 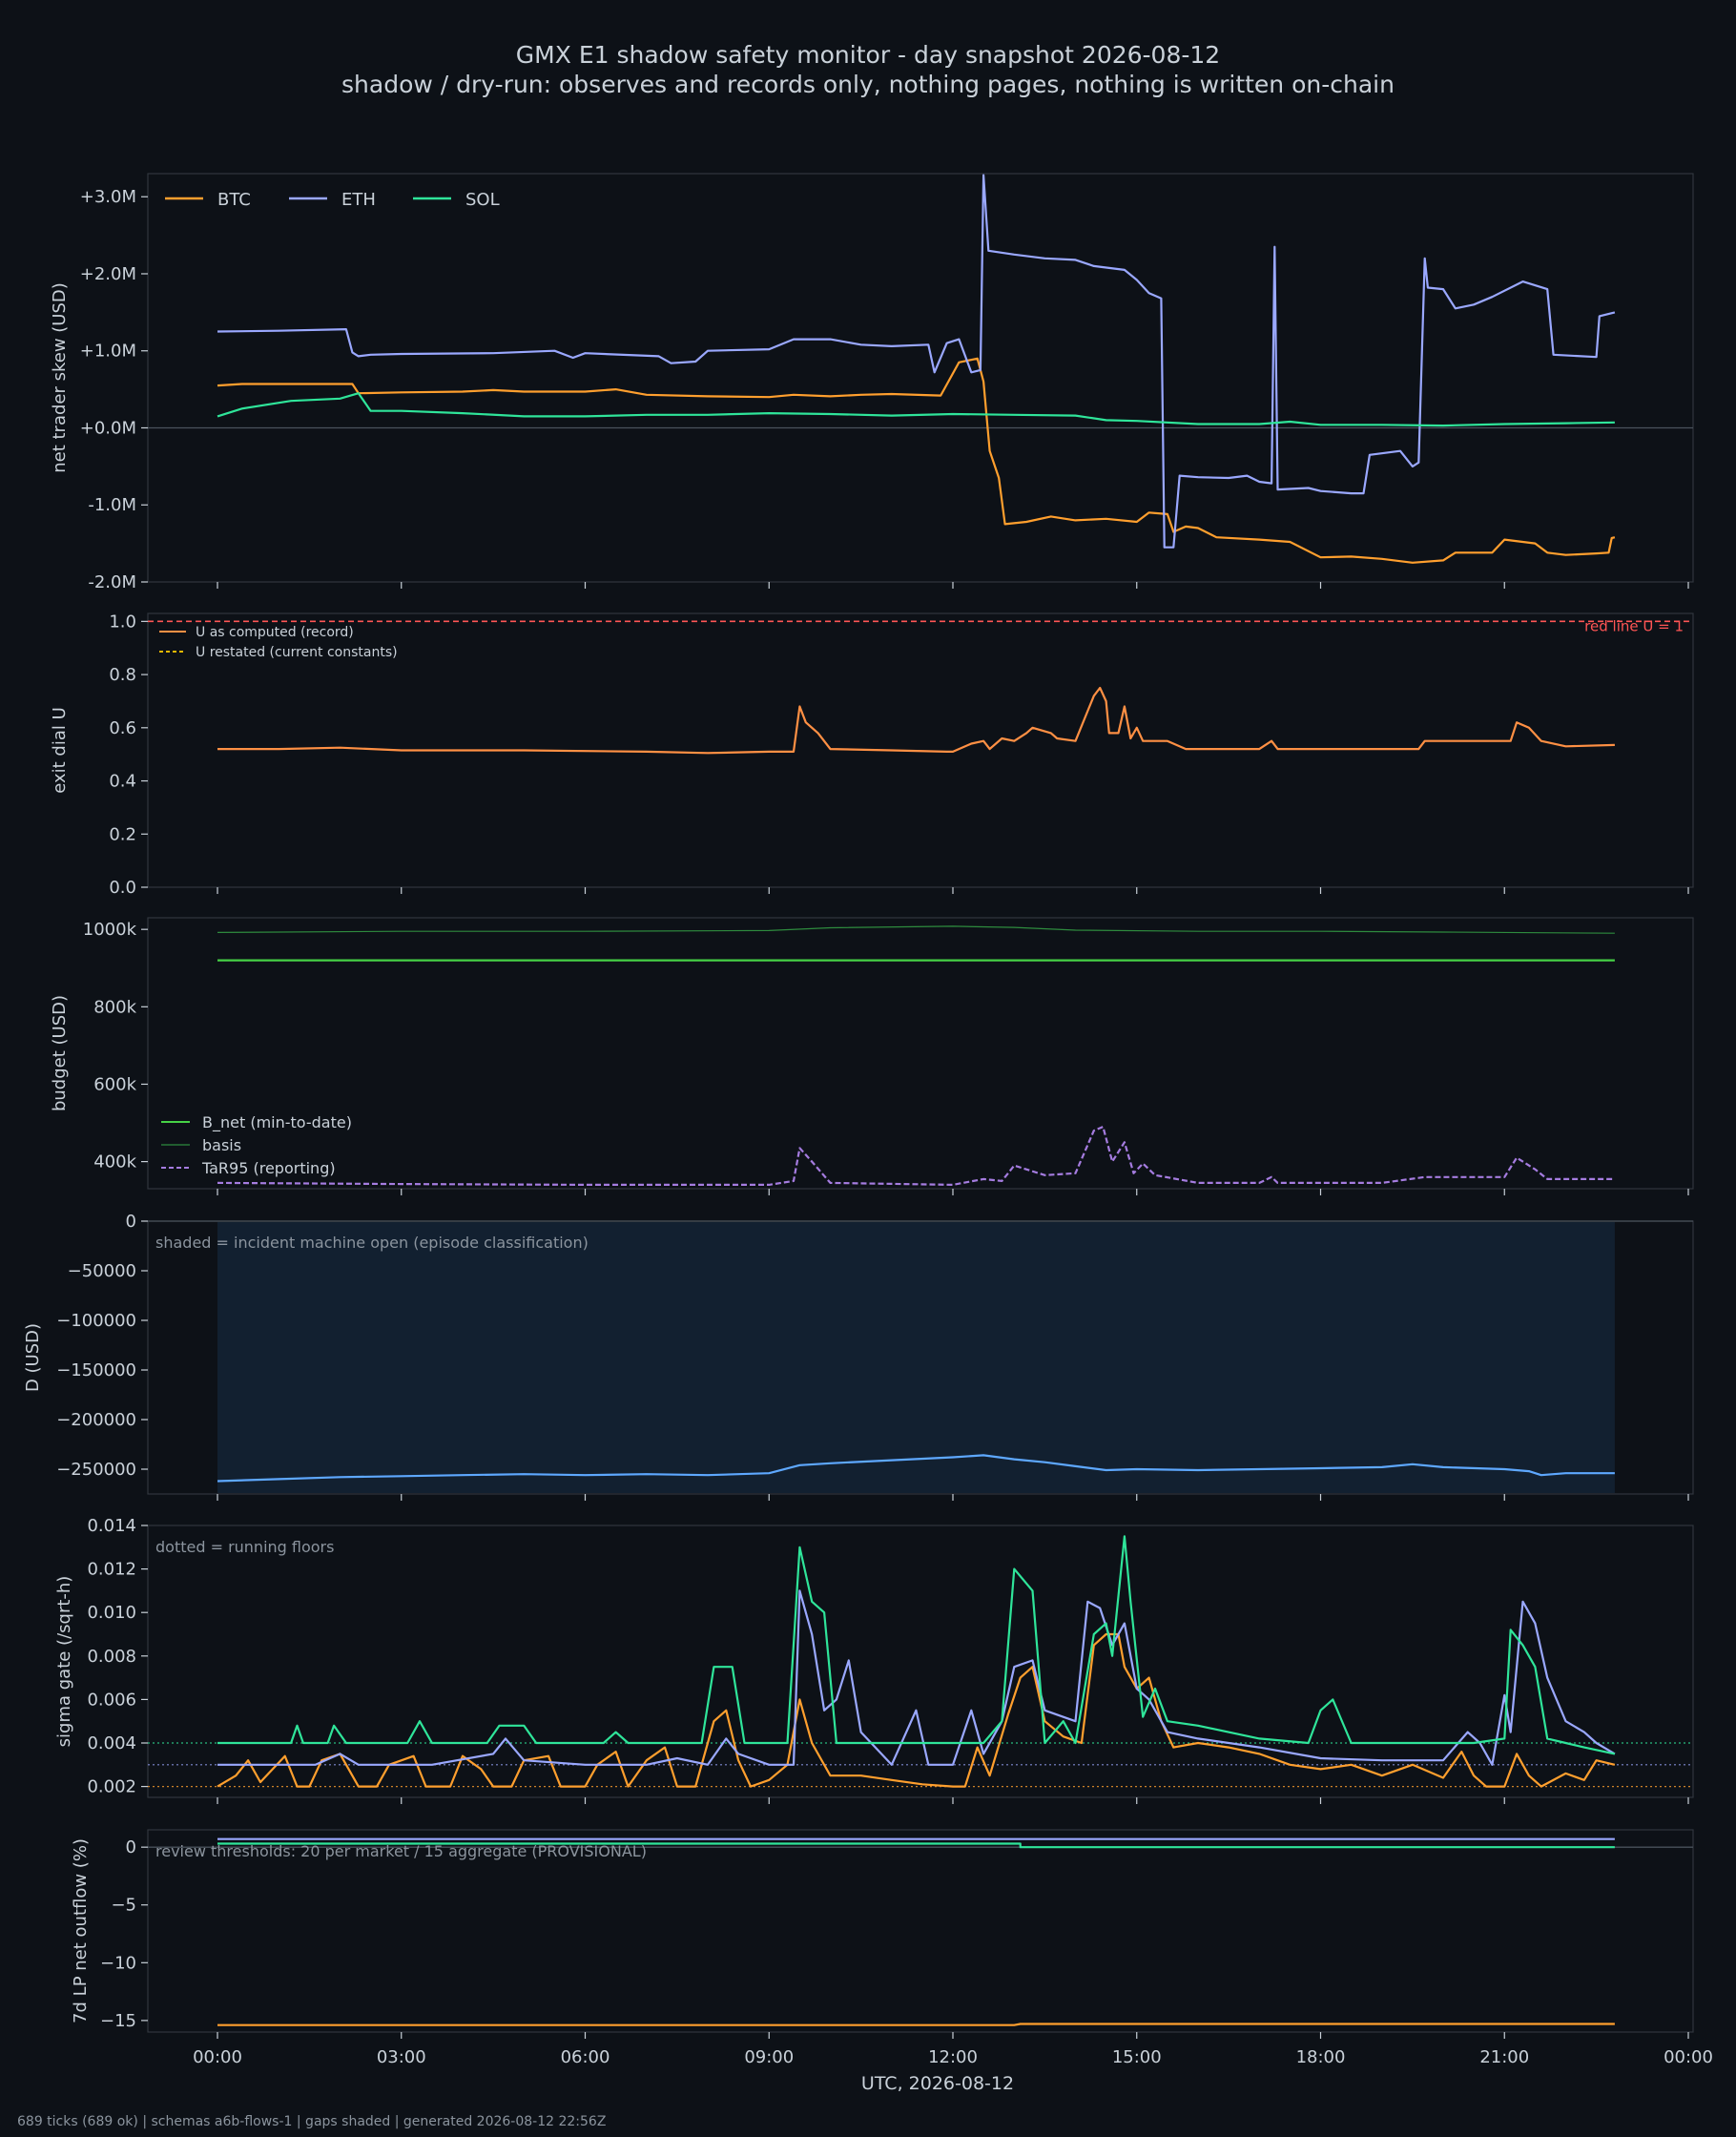 What do you see at coordinates (111, 1787) in the screenshot?
I see `y-tick-label: 0.002` at bounding box center [111, 1787].